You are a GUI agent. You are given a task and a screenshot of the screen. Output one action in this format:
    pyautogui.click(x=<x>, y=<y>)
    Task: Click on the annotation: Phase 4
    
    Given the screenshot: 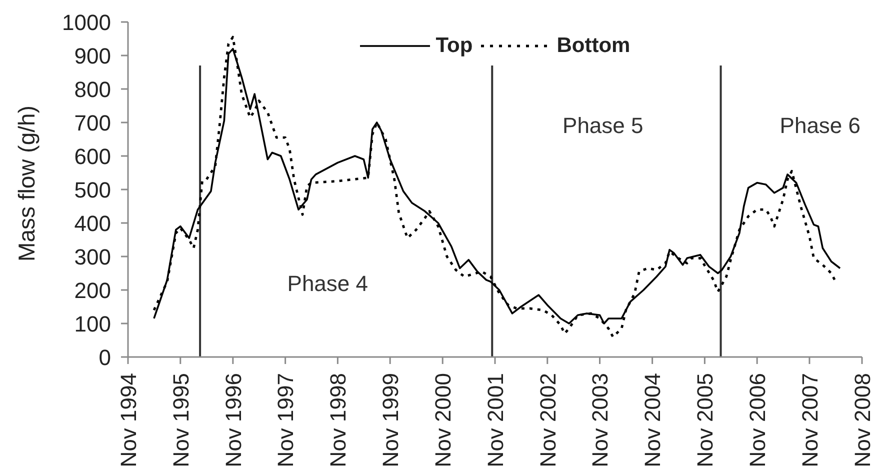 What is the action you would take?
    pyautogui.click(x=327, y=283)
    